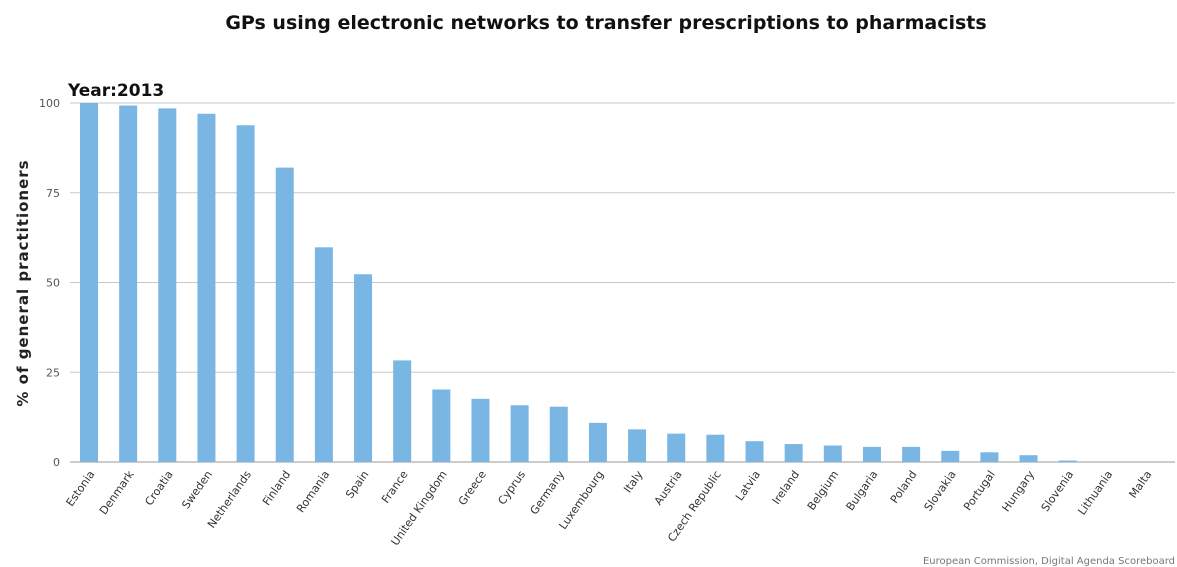 This screenshot has height=567, width=1177. I want to click on bar-croatia, so click(167, 285).